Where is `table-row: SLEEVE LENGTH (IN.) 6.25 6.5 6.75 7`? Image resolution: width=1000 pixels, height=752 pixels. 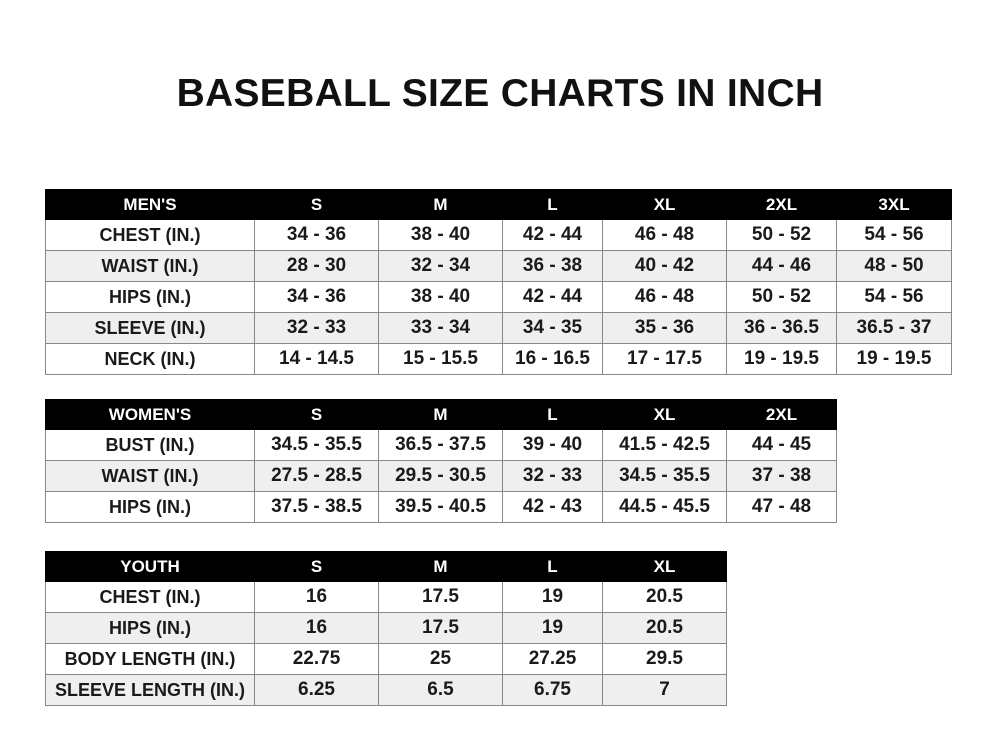
table-row: SLEEVE LENGTH (IN.) 6.25 6.5 6.75 7 is located at coordinates (386, 690).